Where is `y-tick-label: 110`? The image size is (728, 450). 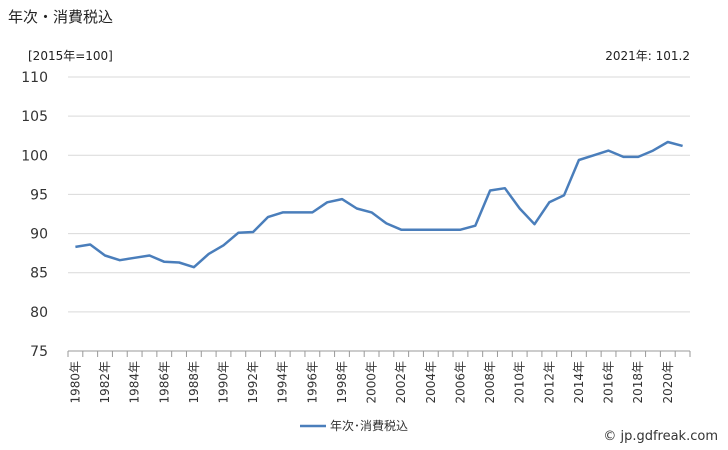
y-tick-label: 110 is located at coordinates (34, 78).